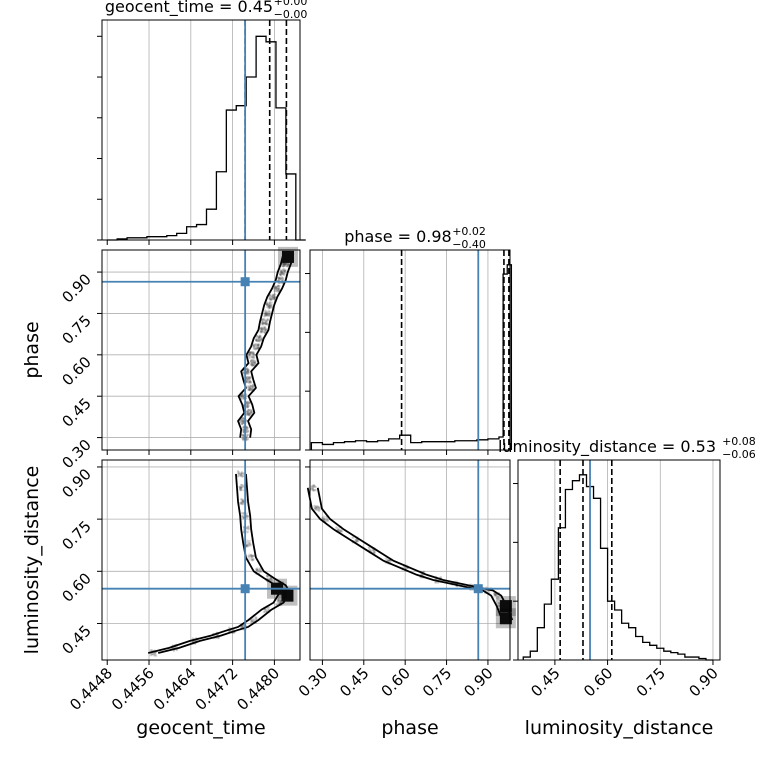  I want to click on contour-outer-right, so click(224, 563).